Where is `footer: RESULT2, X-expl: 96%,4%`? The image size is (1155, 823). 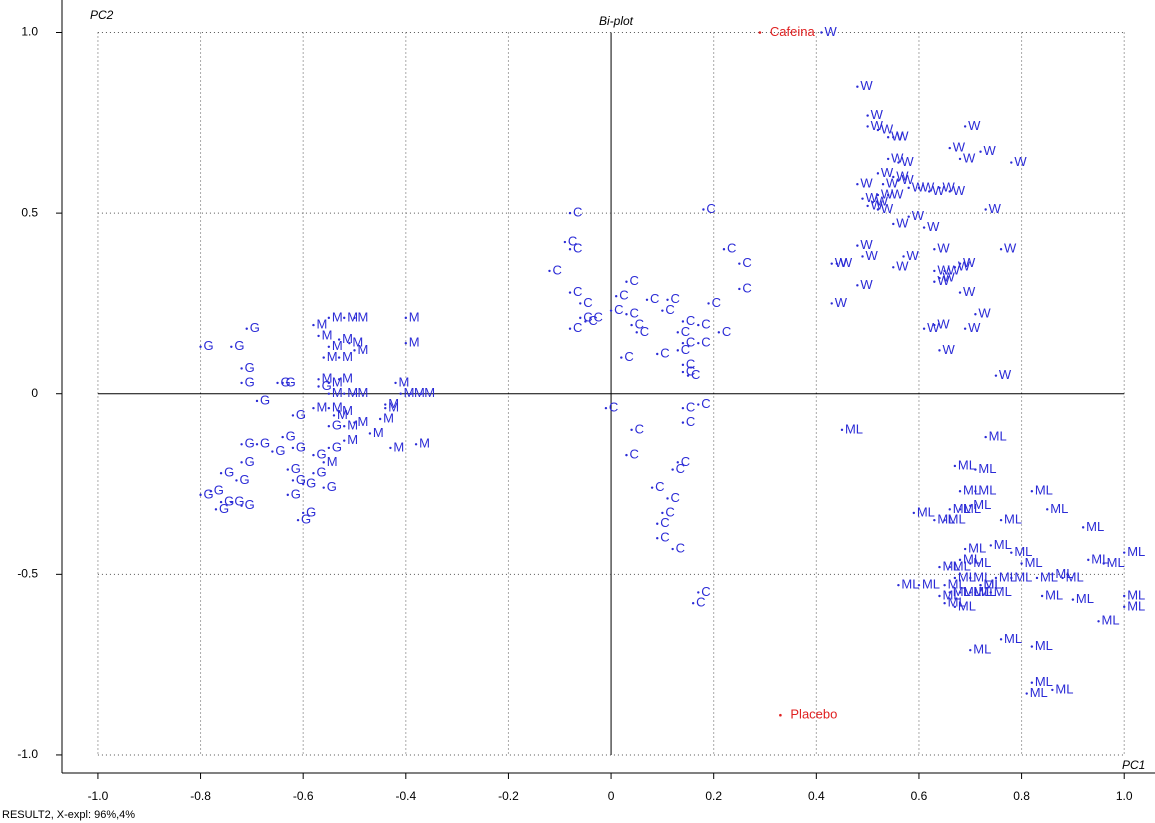
footer: RESULT2, X-expl: 96%,4% is located at coordinates (68, 815).